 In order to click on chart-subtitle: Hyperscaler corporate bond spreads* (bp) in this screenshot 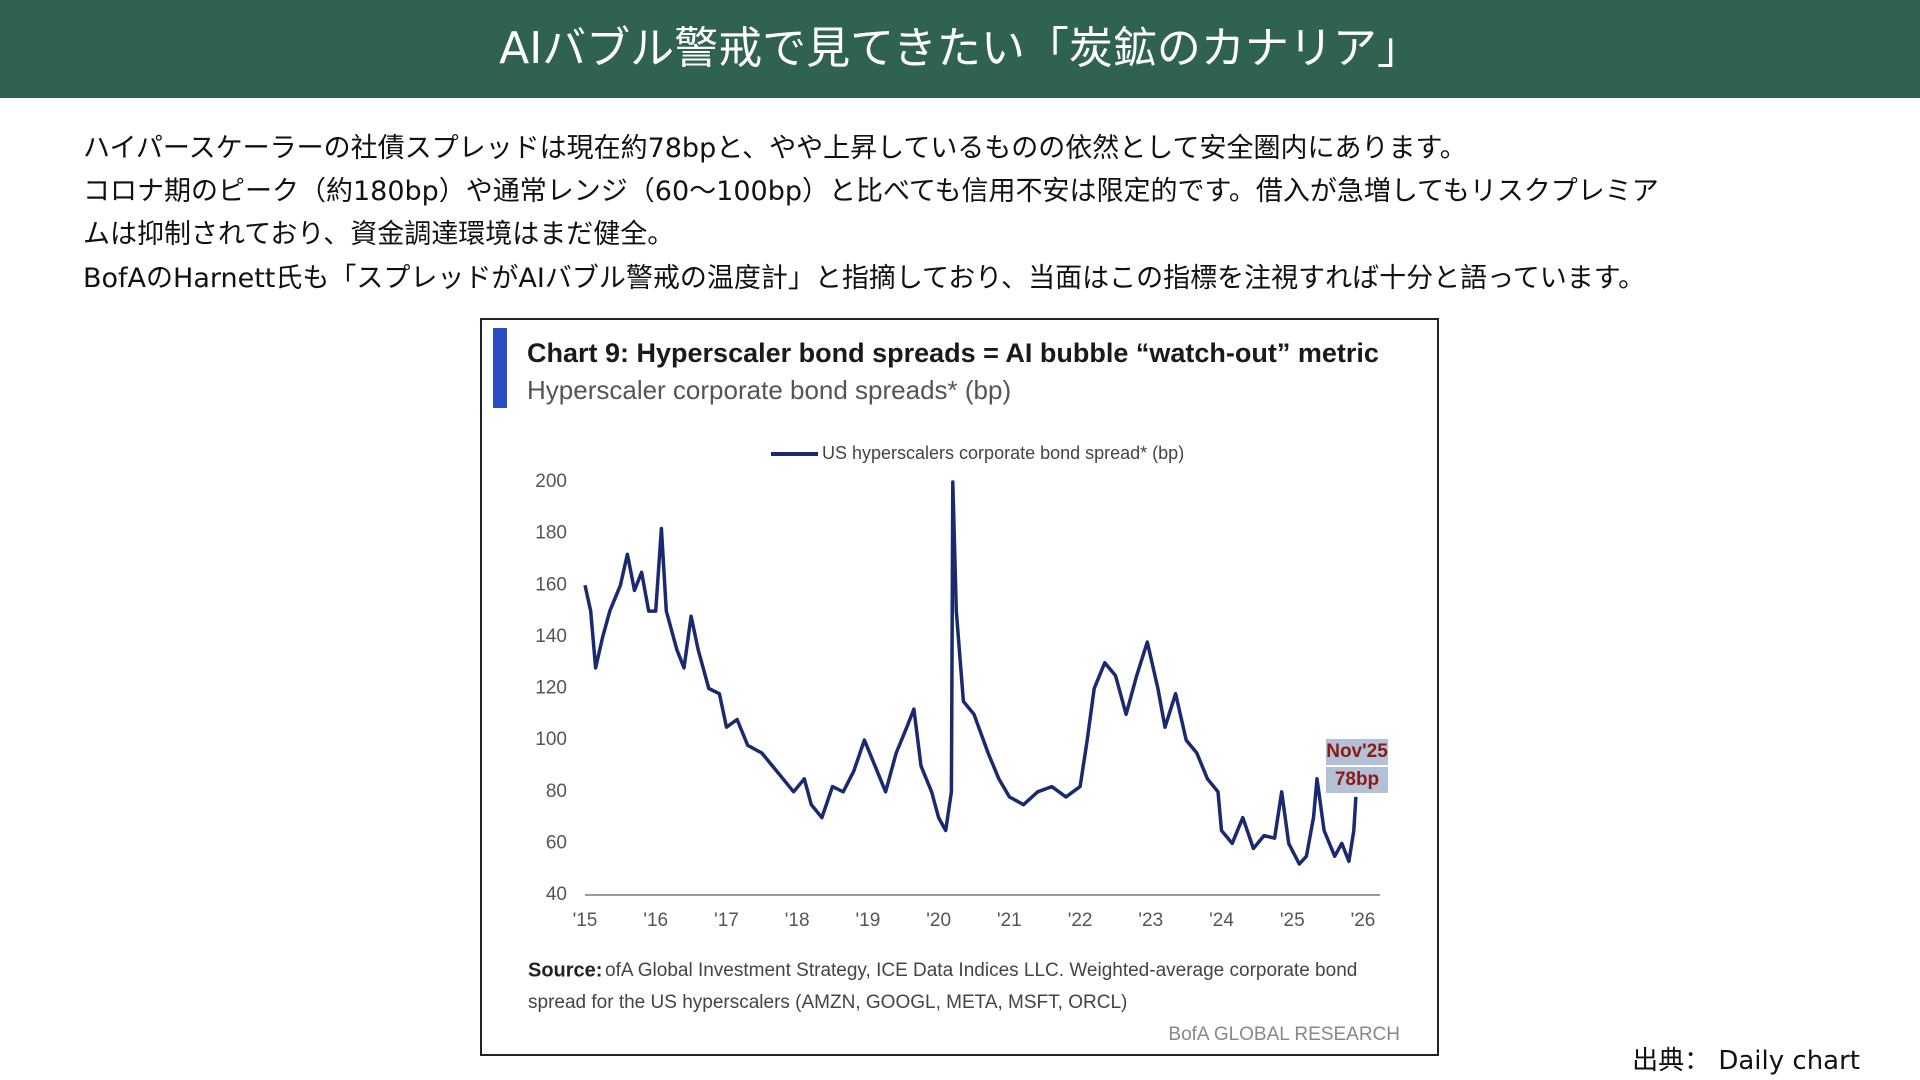, I will do `click(769, 390)`.